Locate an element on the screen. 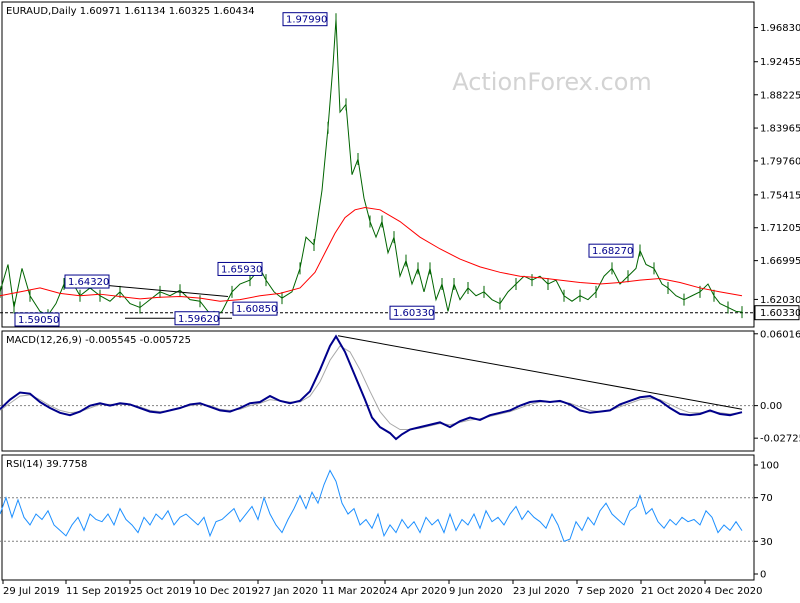  x-axis-tick-label: 9 Jun 2020 is located at coordinates (476, 591).